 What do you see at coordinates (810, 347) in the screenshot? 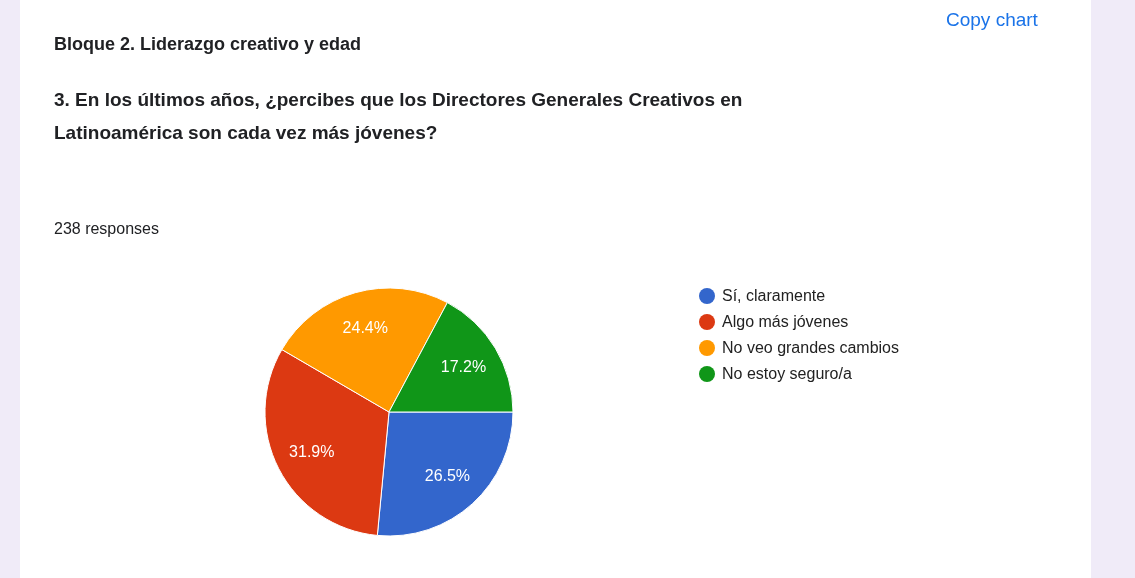
I see `legend-label: No veo grandes cambios` at bounding box center [810, 347].